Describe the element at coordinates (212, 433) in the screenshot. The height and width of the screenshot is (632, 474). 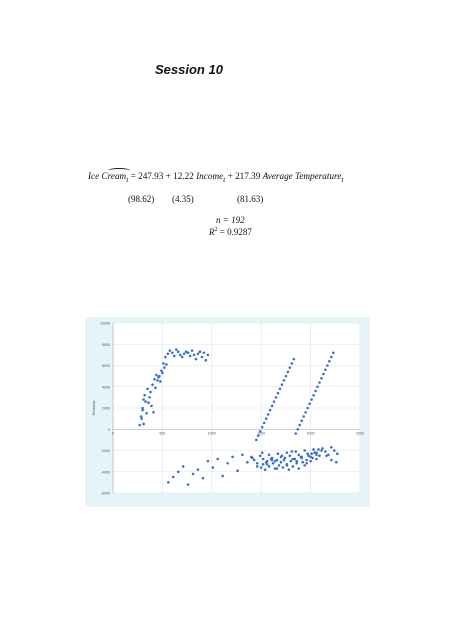
I see `x-tick-label: 1000` at that location.